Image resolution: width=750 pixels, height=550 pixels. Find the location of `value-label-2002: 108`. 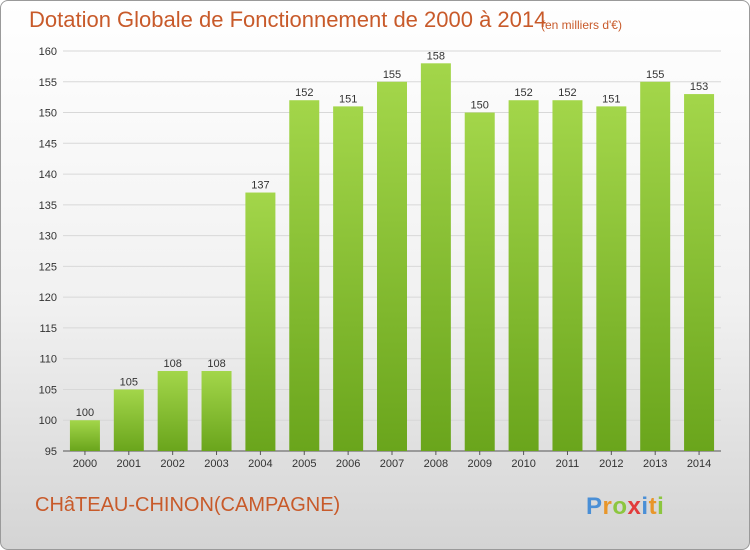

value-label-2002: 108 is located at coordinates (172, 364).